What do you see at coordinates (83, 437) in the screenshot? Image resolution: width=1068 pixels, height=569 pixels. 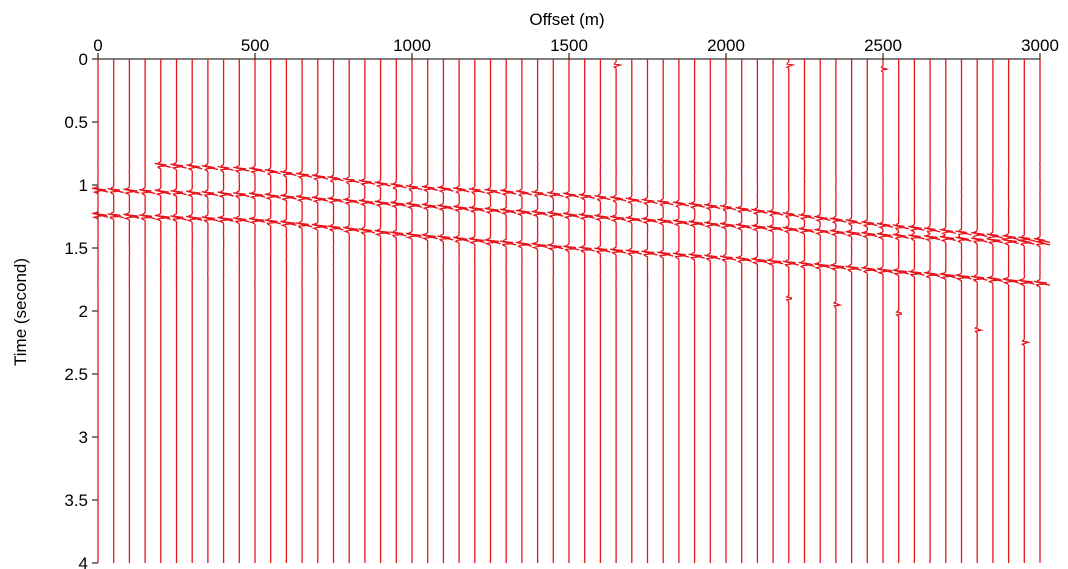 I see `y-tick-label: 3` at bounding box center [83, 437].